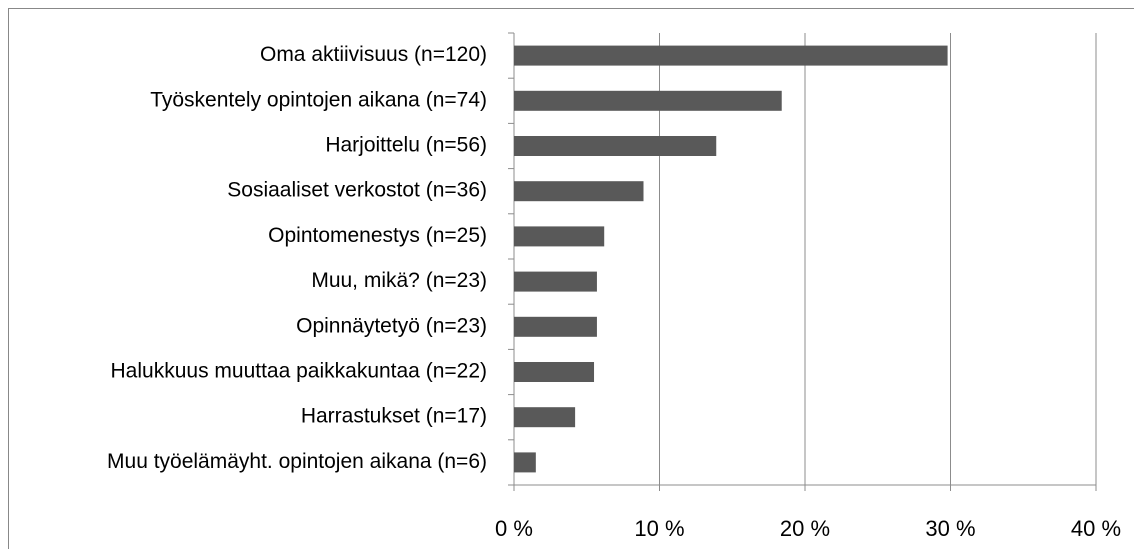 This screenshot has height=549, width=1134. What do you see at coordinates (299, 371) in the screenshot?
I see `y-tick-label: Halukkuus muuttaa paikkakuntaa (n=22)` at bounding box center [299, 371].